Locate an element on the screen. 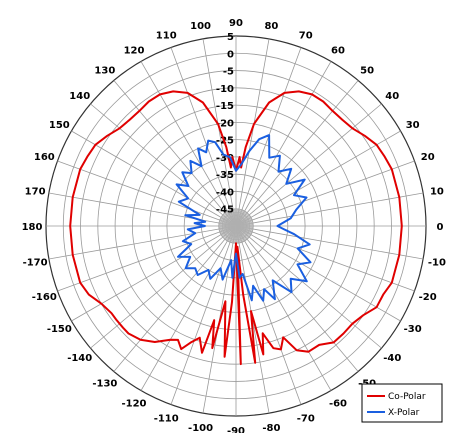 The width and height of the screenshot is (462, 433). angle-tick-label: 0 is located at coordinates (440, 227).